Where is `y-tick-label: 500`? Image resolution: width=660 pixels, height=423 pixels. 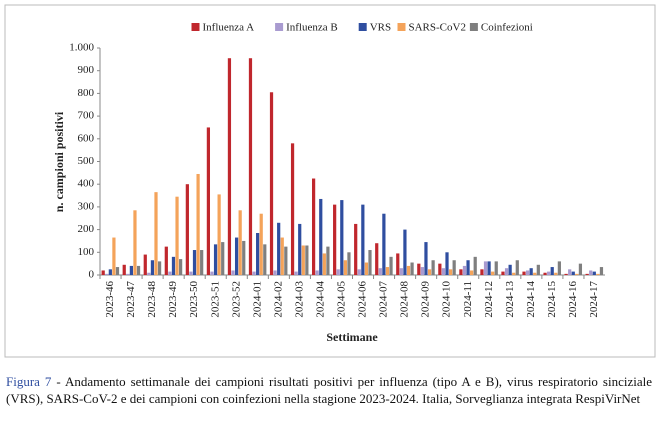 y-tick-label: 500 is located at coordinates (86, 161).